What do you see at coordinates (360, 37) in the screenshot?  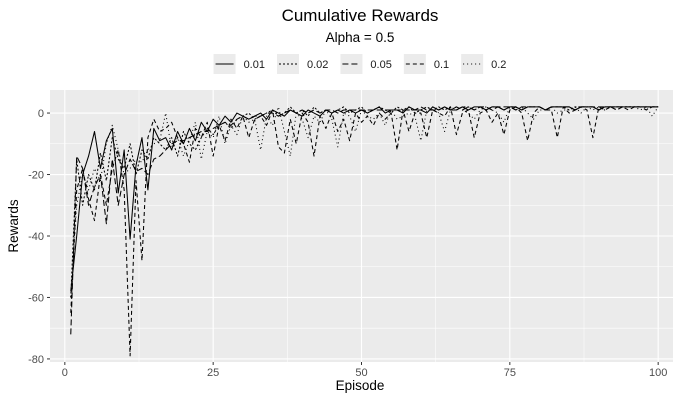 I see `chart-subtitle: Alpha = 0.5` at bounding box center [360, 37].